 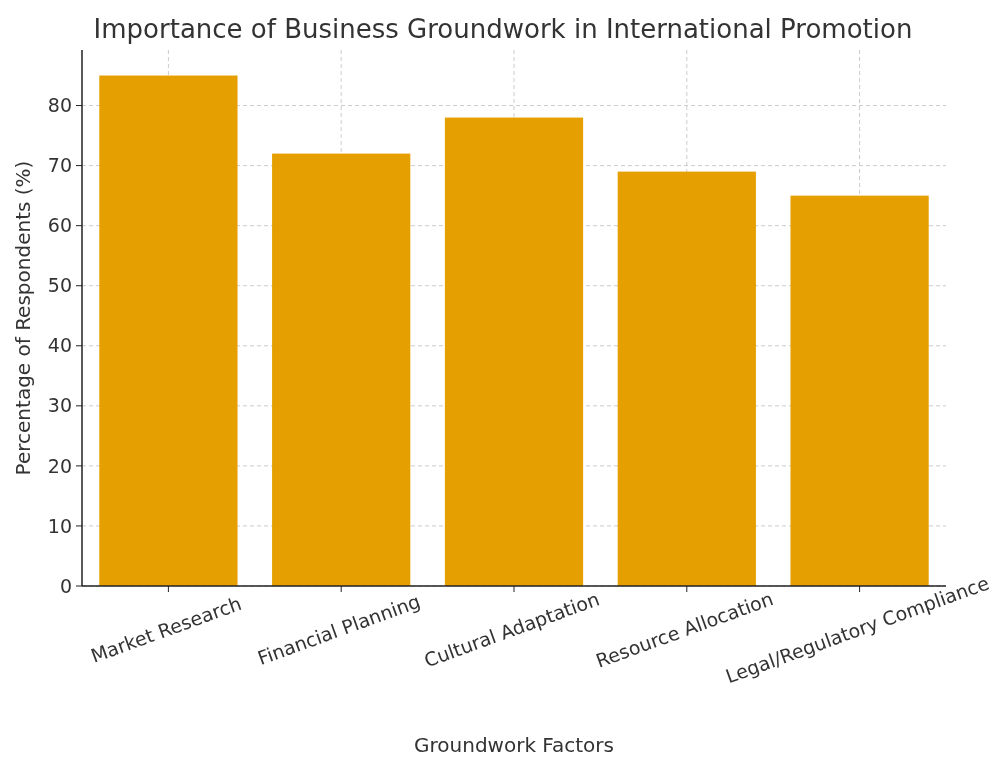 What do you see at coordinates (59, 405) in the screenshot?
I see `y-tick-label: 30` at bounding box center [59, 405].